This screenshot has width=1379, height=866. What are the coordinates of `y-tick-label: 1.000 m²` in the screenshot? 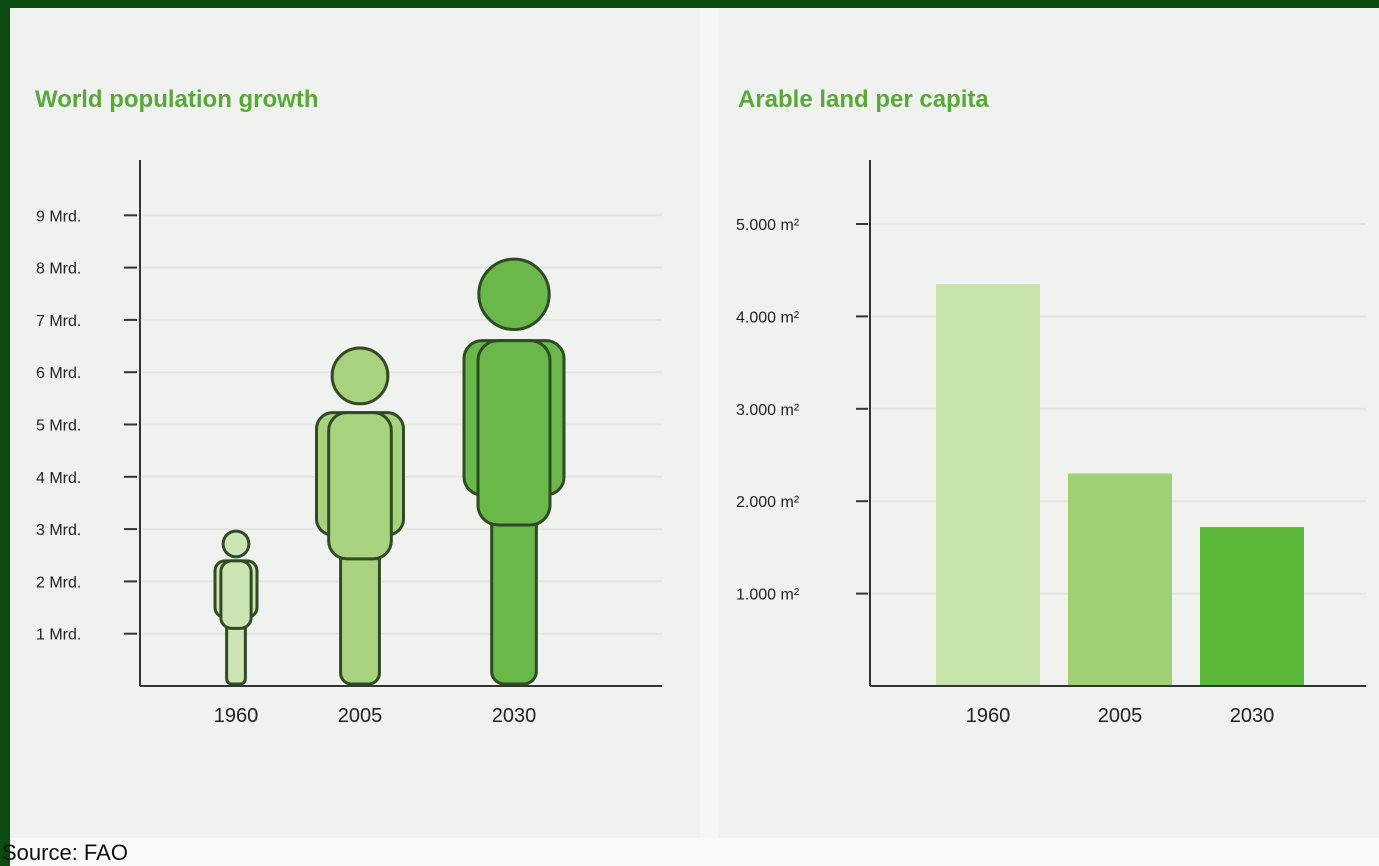 It's located at (768, 595).